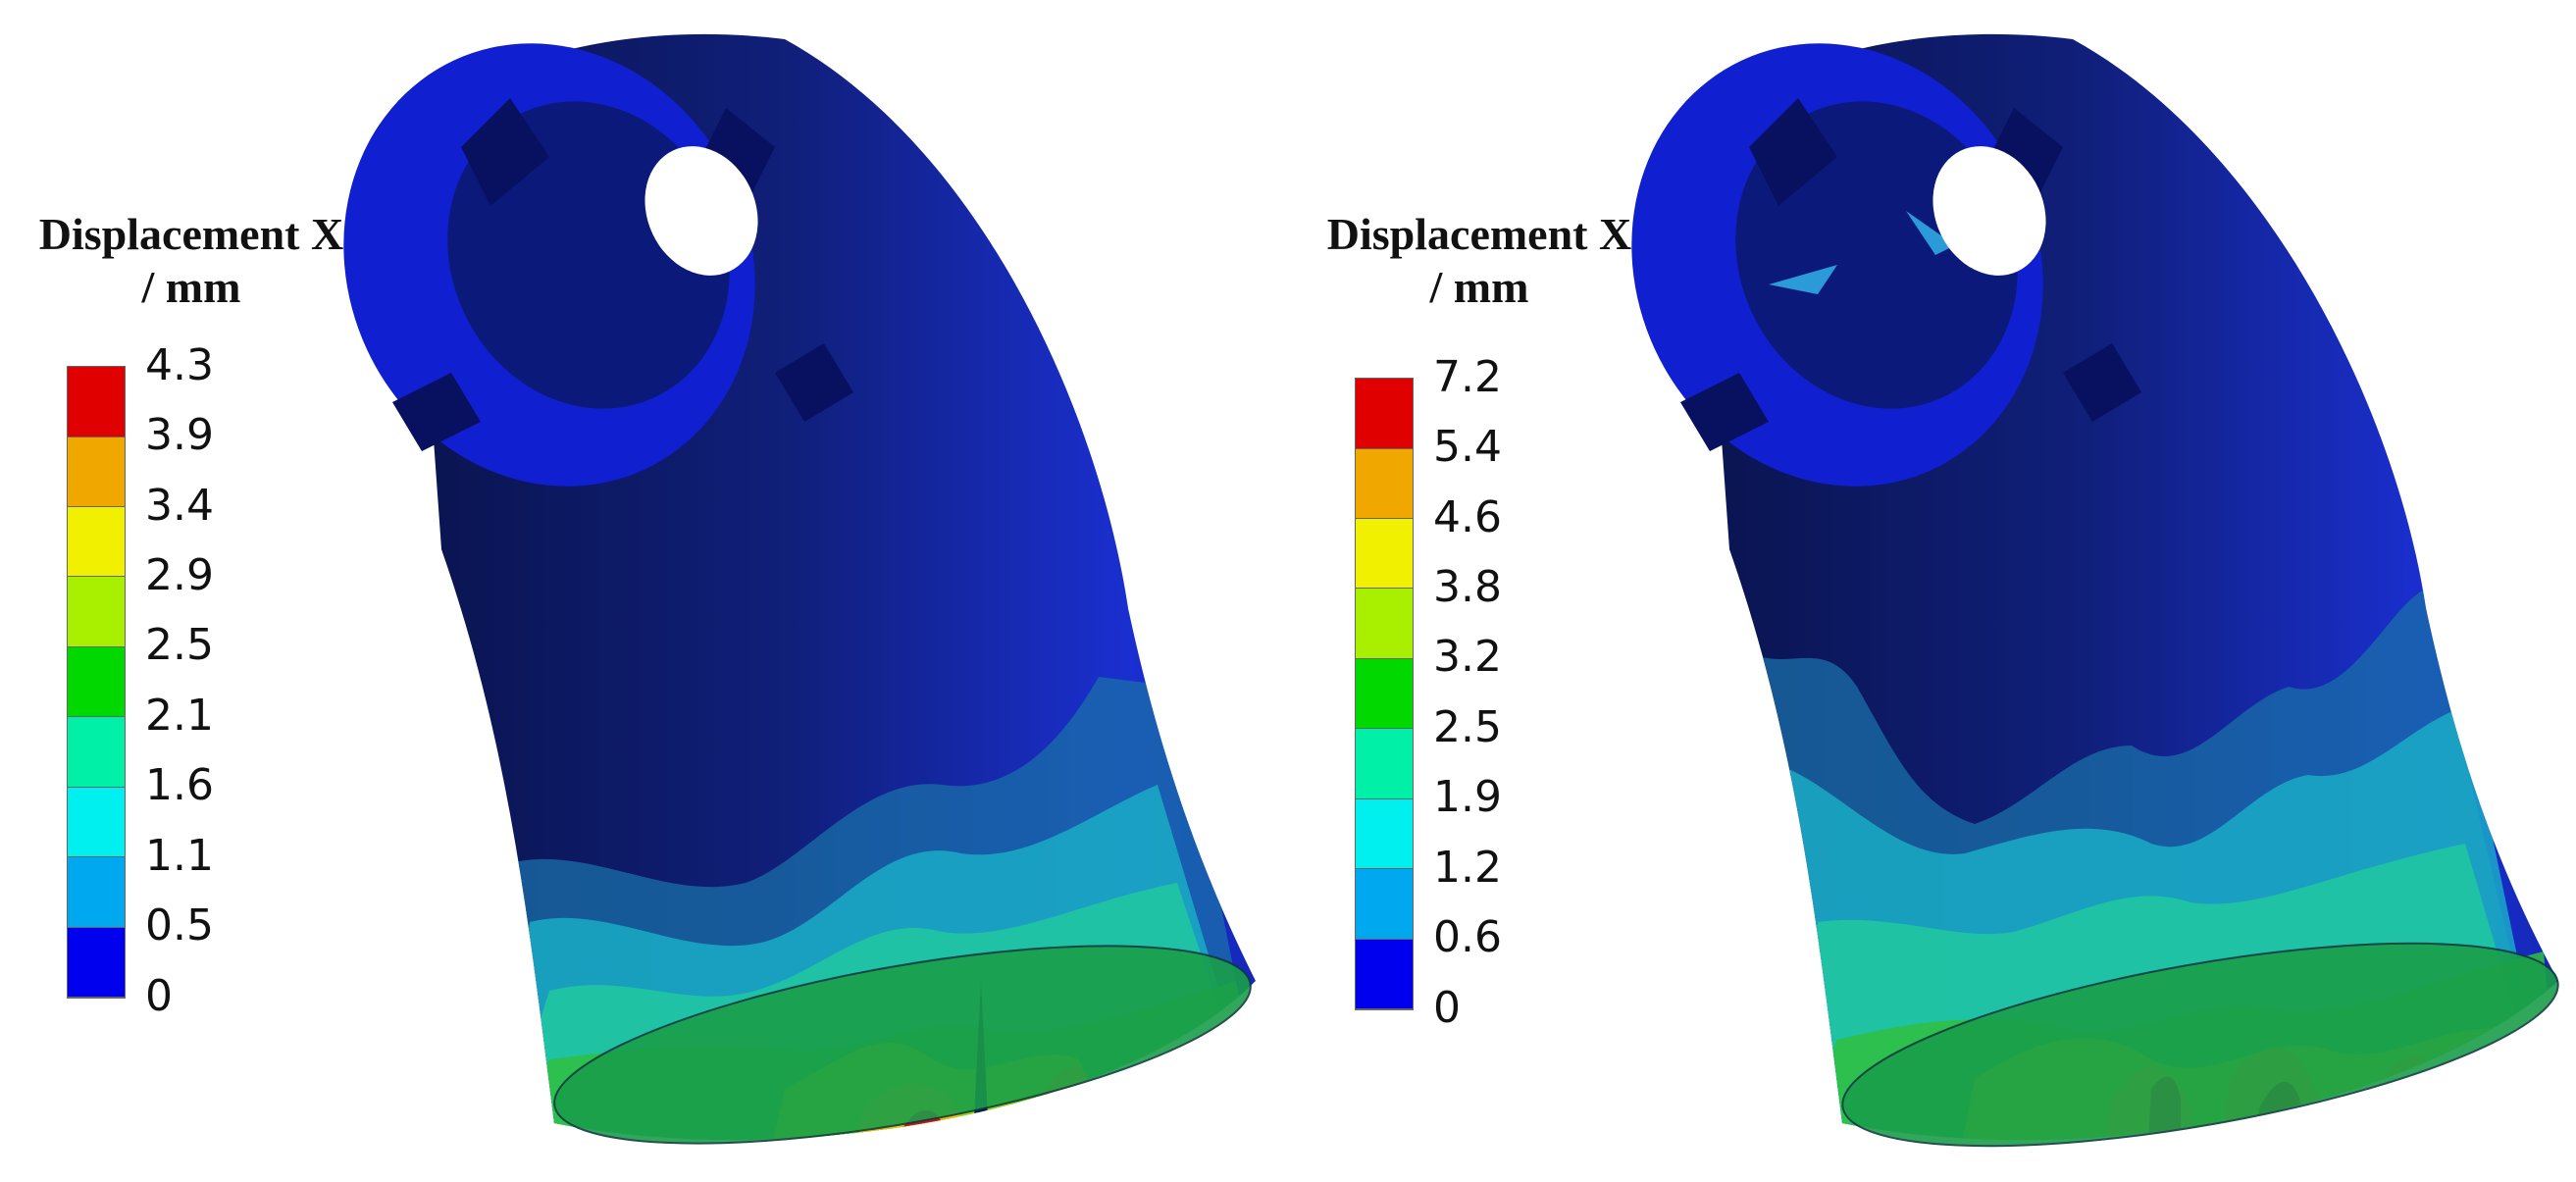  What do you see at coordinates (1467, 587) in the screenshot?
I see `legend-tick: 3.8` at bounding box center [1467, 587].